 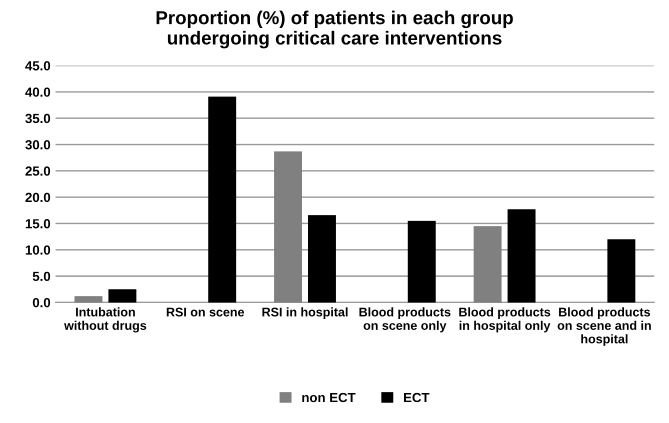 What do you see at coordinates (38, 223) in the screenshot?
I see `y-tick-label: 15.0` at bounding box center [38, 223].